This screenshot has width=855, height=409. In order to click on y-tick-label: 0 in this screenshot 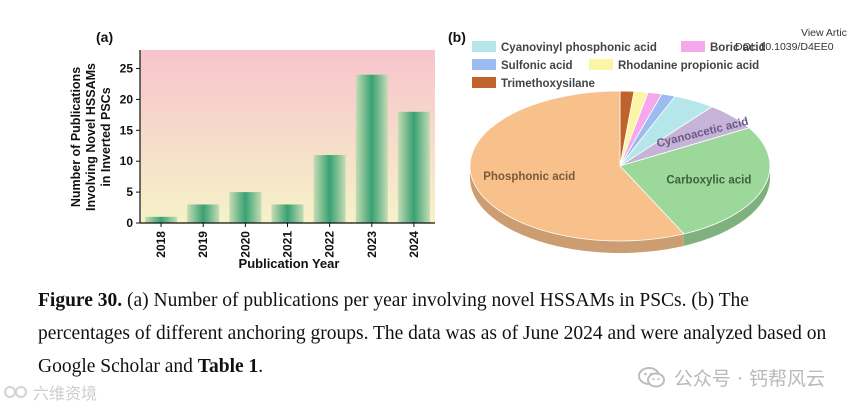, I will do `click(129, 223)`.